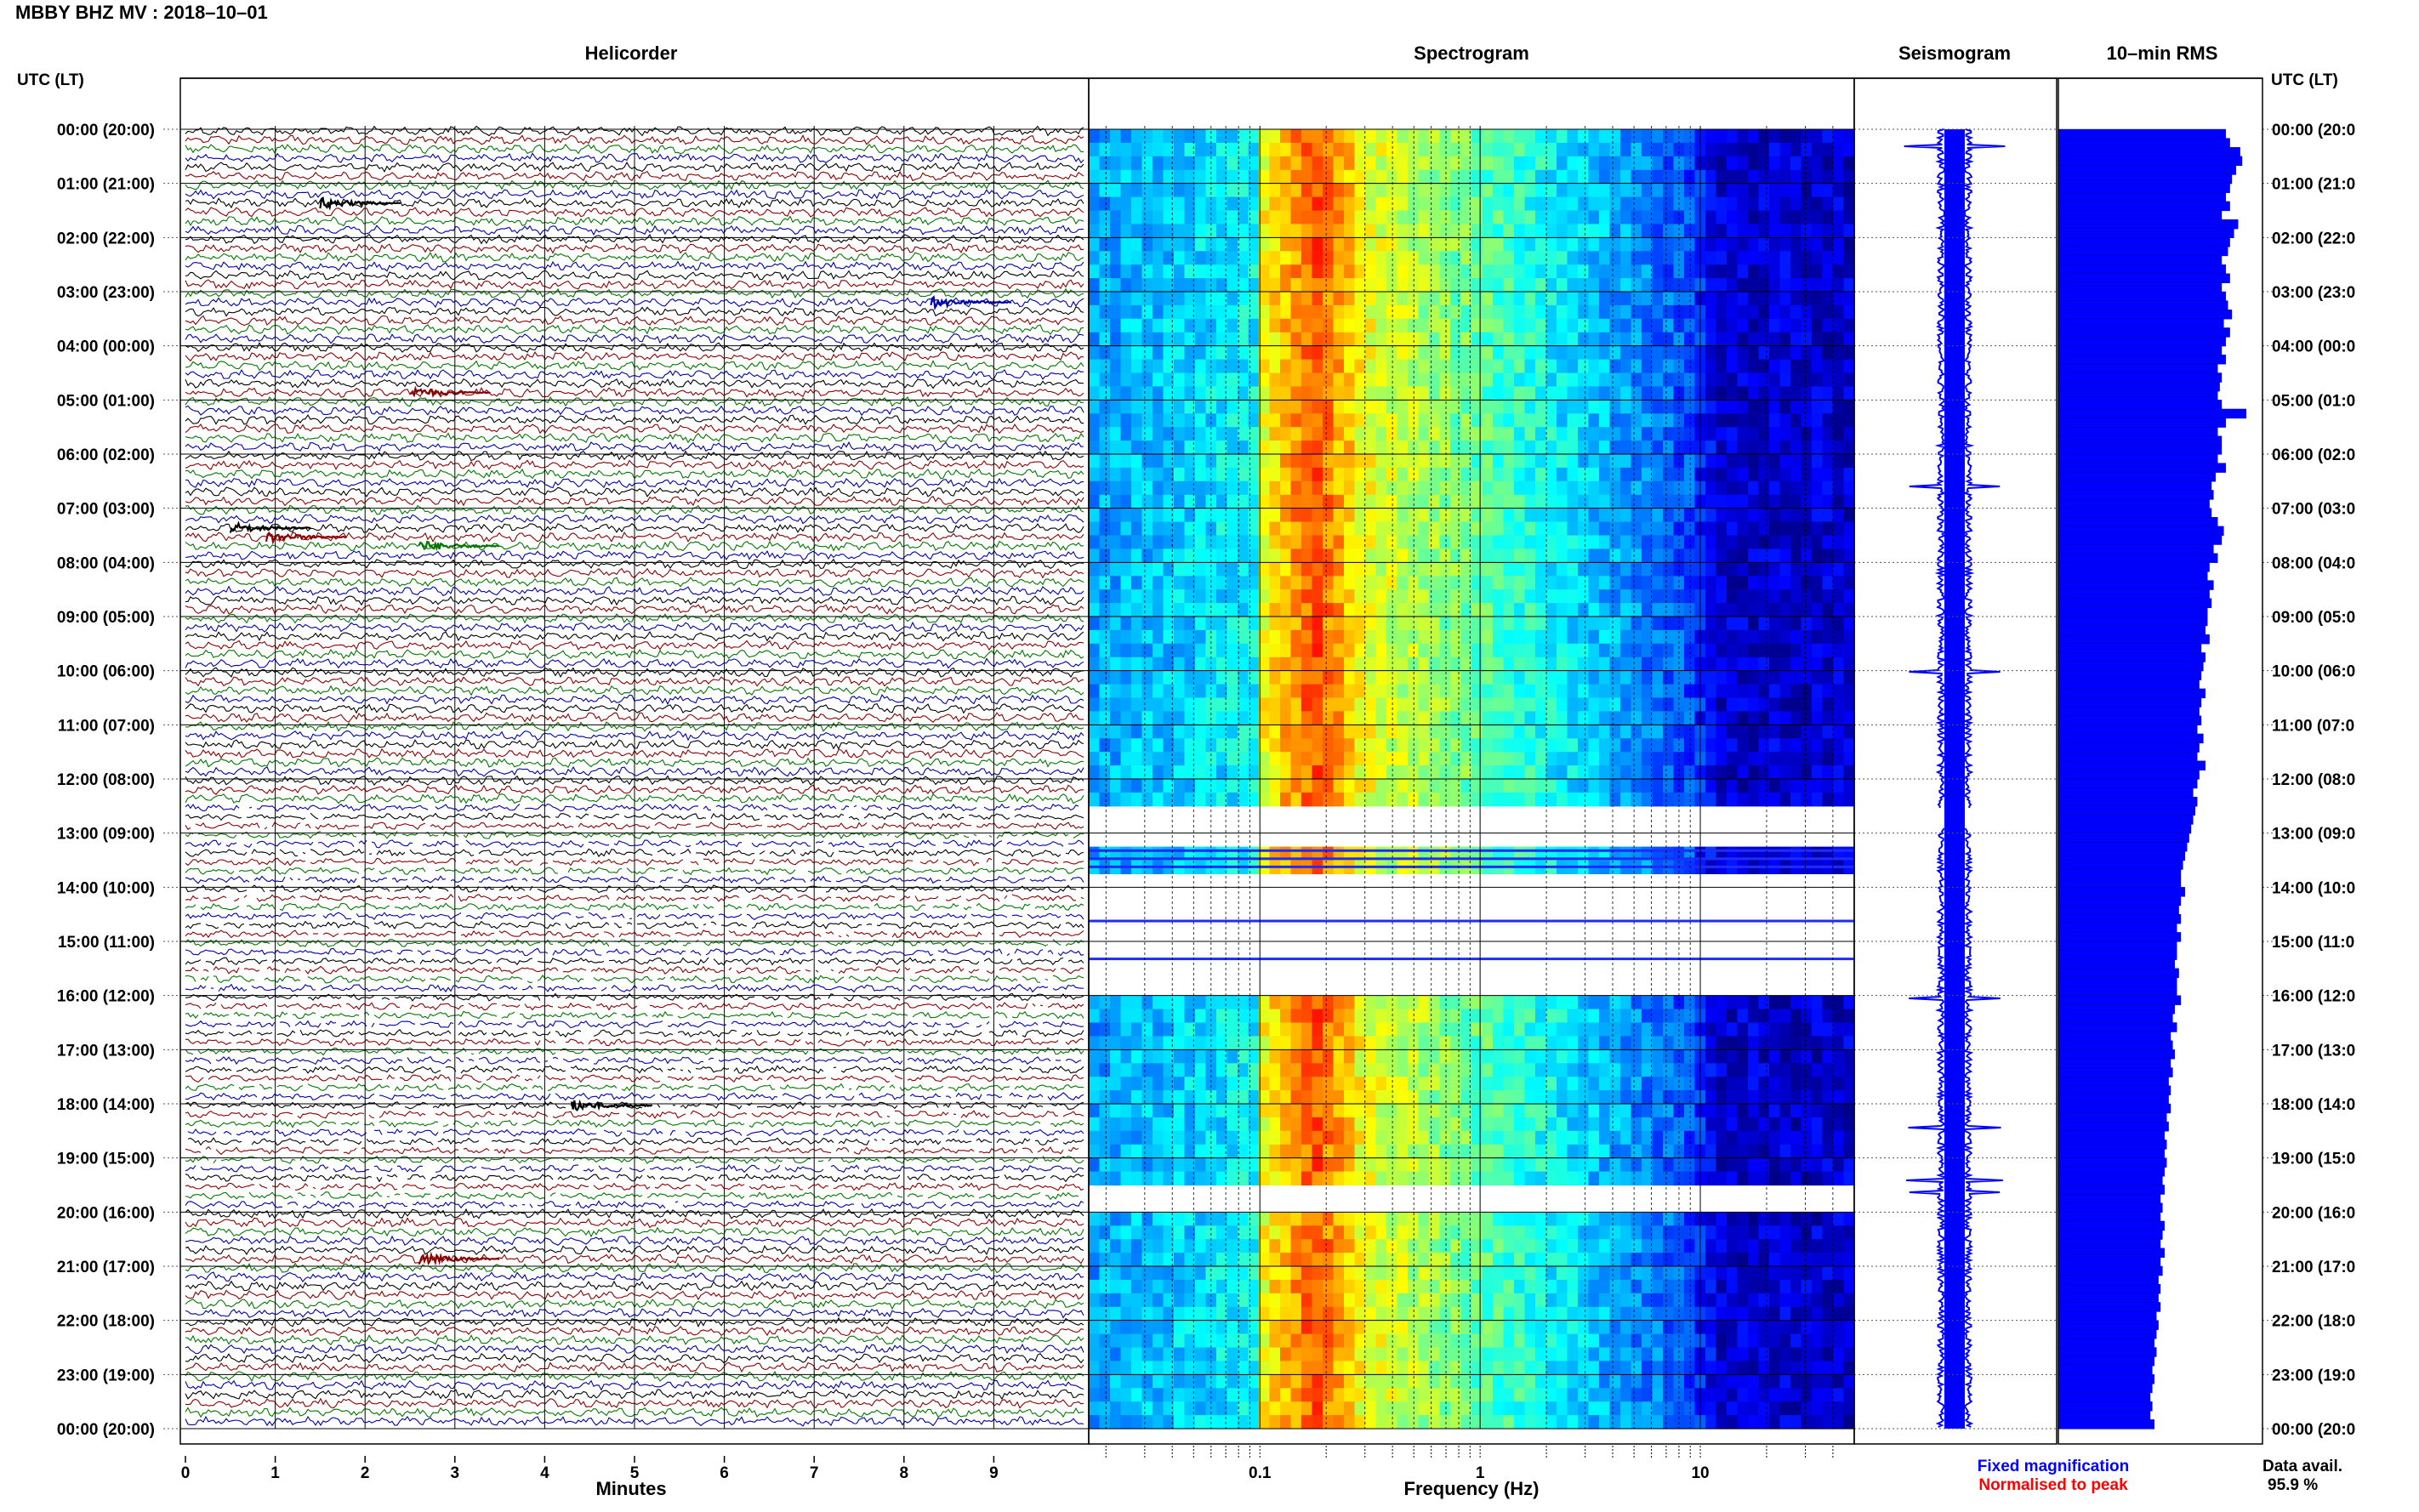  Describe the element at coordinates (971, 302) in the screenshot. I see `helicorder-event` at that location.